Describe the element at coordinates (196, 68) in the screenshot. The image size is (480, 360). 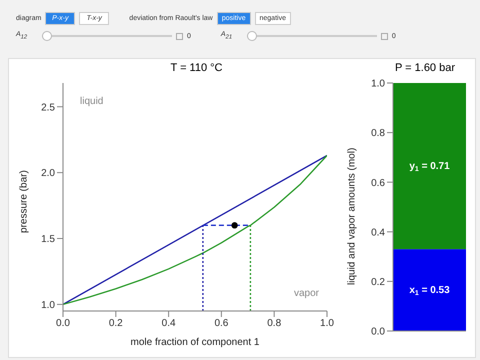
I see `chart-title: T = 110 °C` at that location.